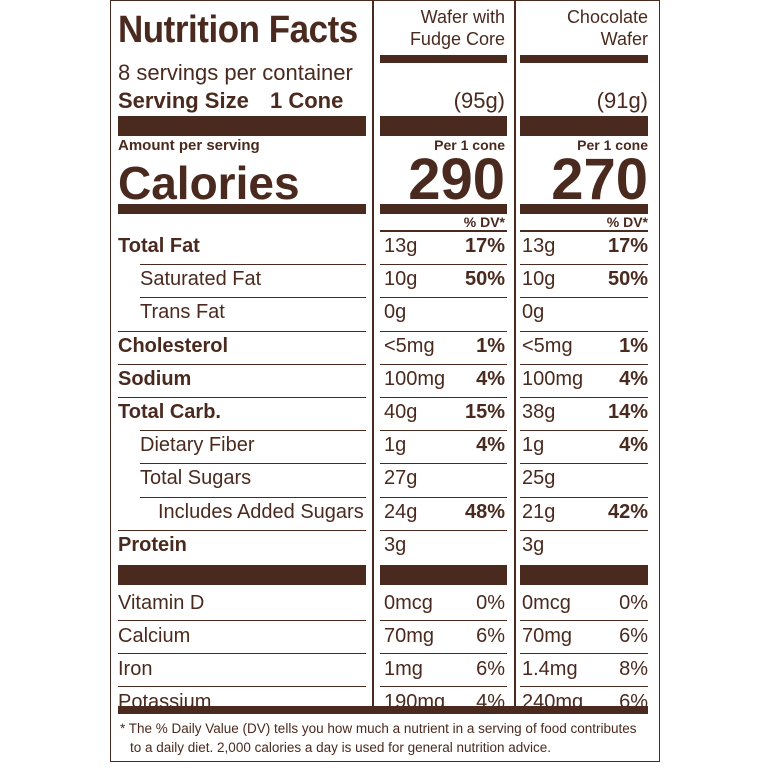 This screenshot has width=768, height=768. I want to click on per-cone-label: Per 1 cone, so click(612, 145).